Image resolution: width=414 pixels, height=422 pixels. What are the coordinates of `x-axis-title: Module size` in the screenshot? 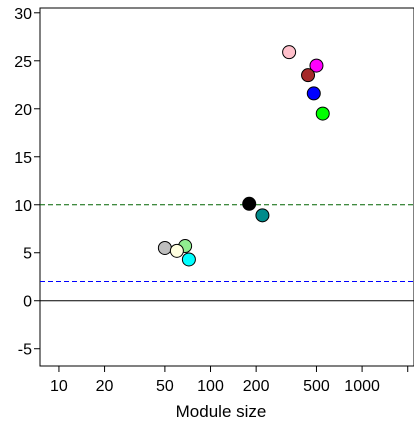 It's located at (221, 411).